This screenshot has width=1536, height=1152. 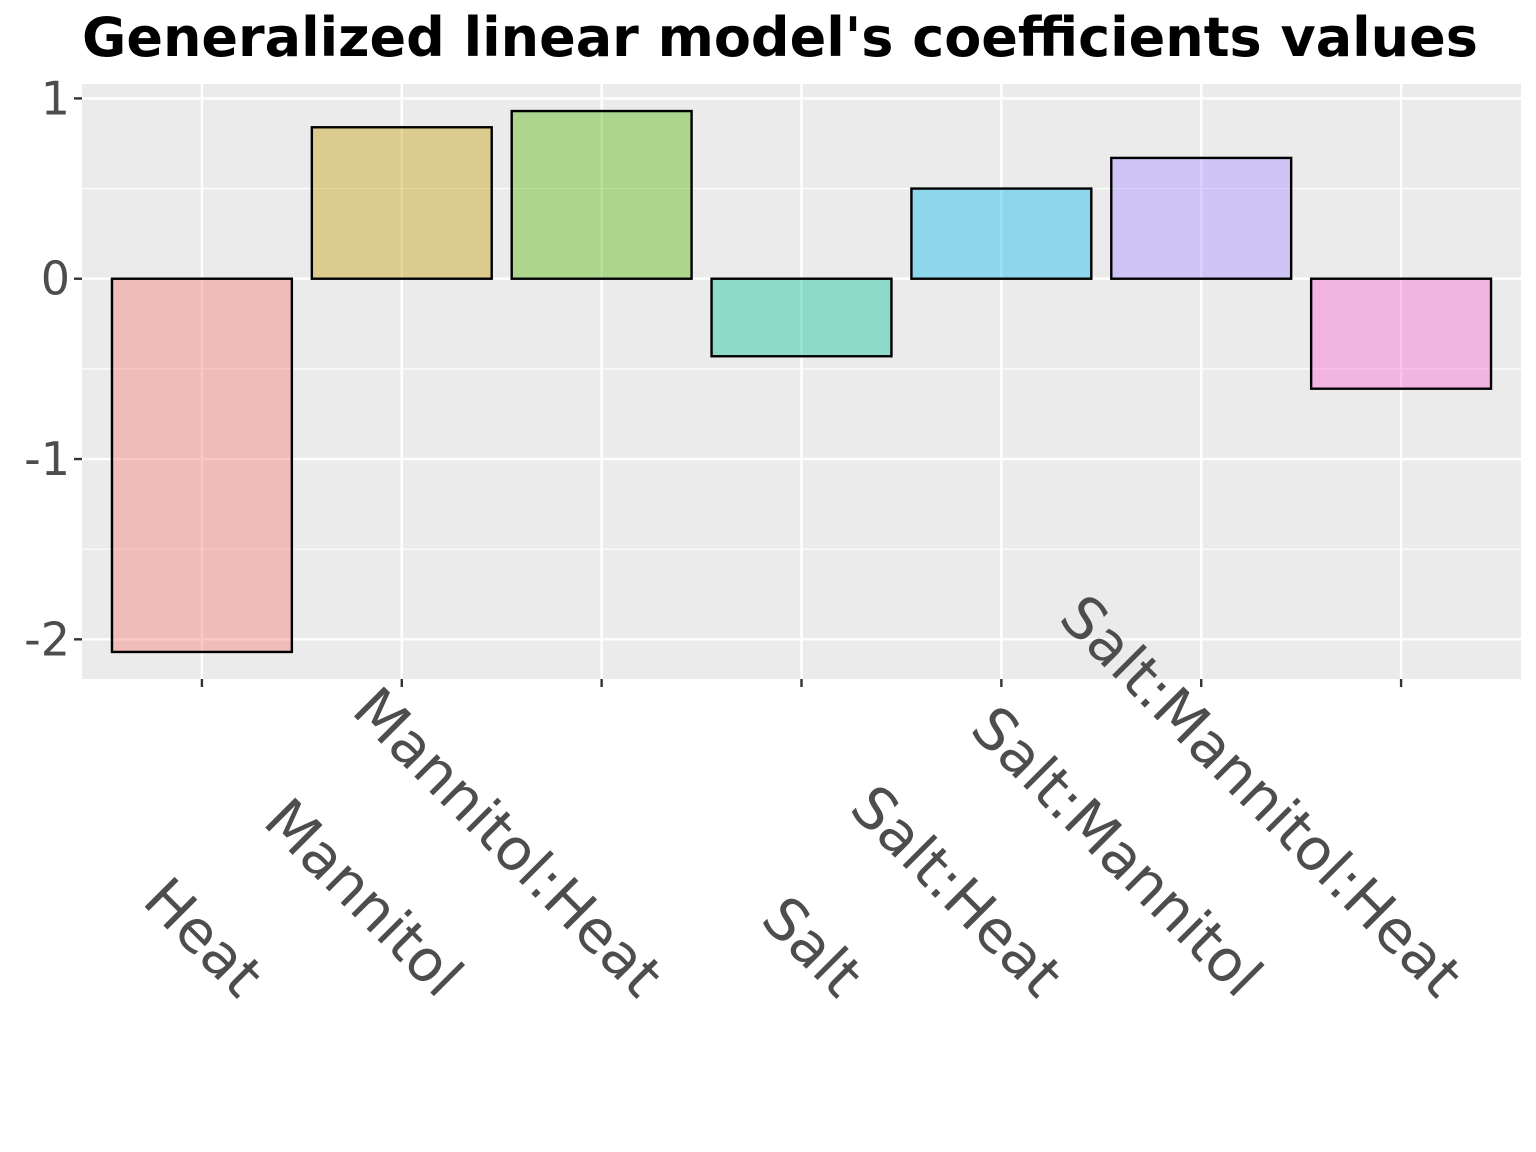 What do you see at coordinates (55, 279) in the screenshot?
I see `y-tick-label: 0` at bounding box center [55, 279].